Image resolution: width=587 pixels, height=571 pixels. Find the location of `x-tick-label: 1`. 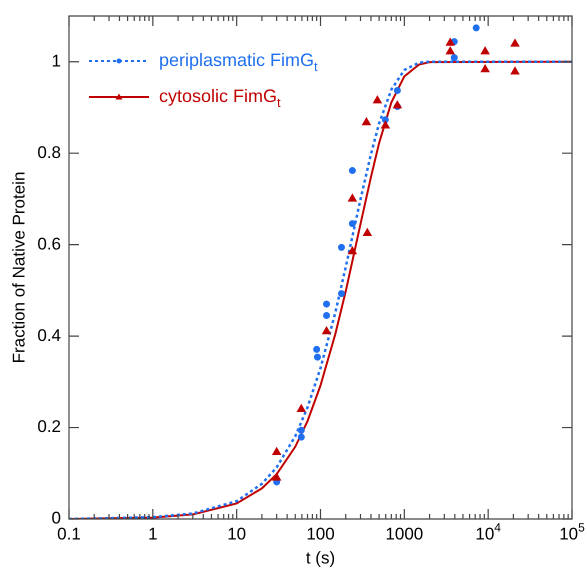

x-tick-label: 1 is located at coordinates (153, 534).